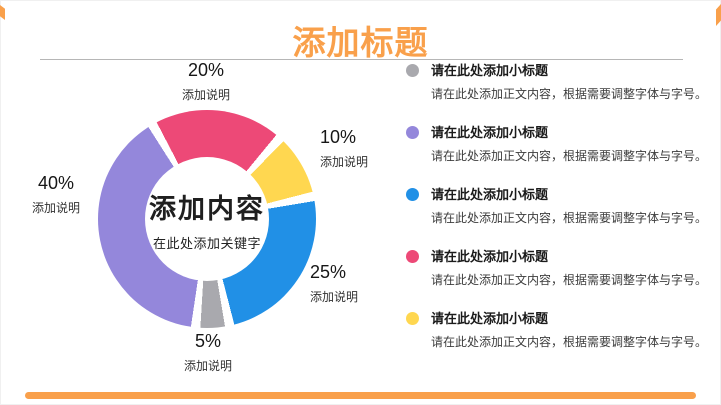 This screenshot has width=721, height=405. I want to click on donut-center-title: 添加内容, so click(207, 208).